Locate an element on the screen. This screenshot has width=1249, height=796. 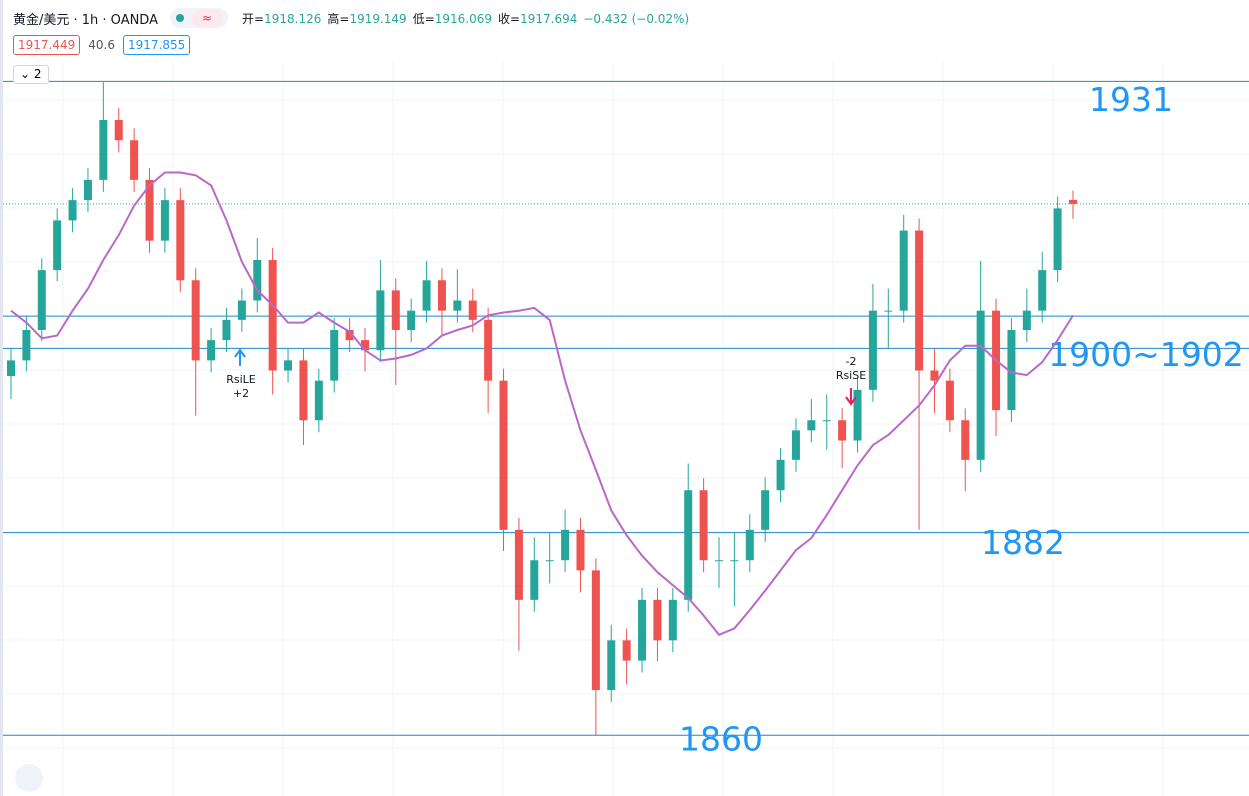
symbol: 黄金/美元 · 1h · OANDA is located at coordinates (85, 20).